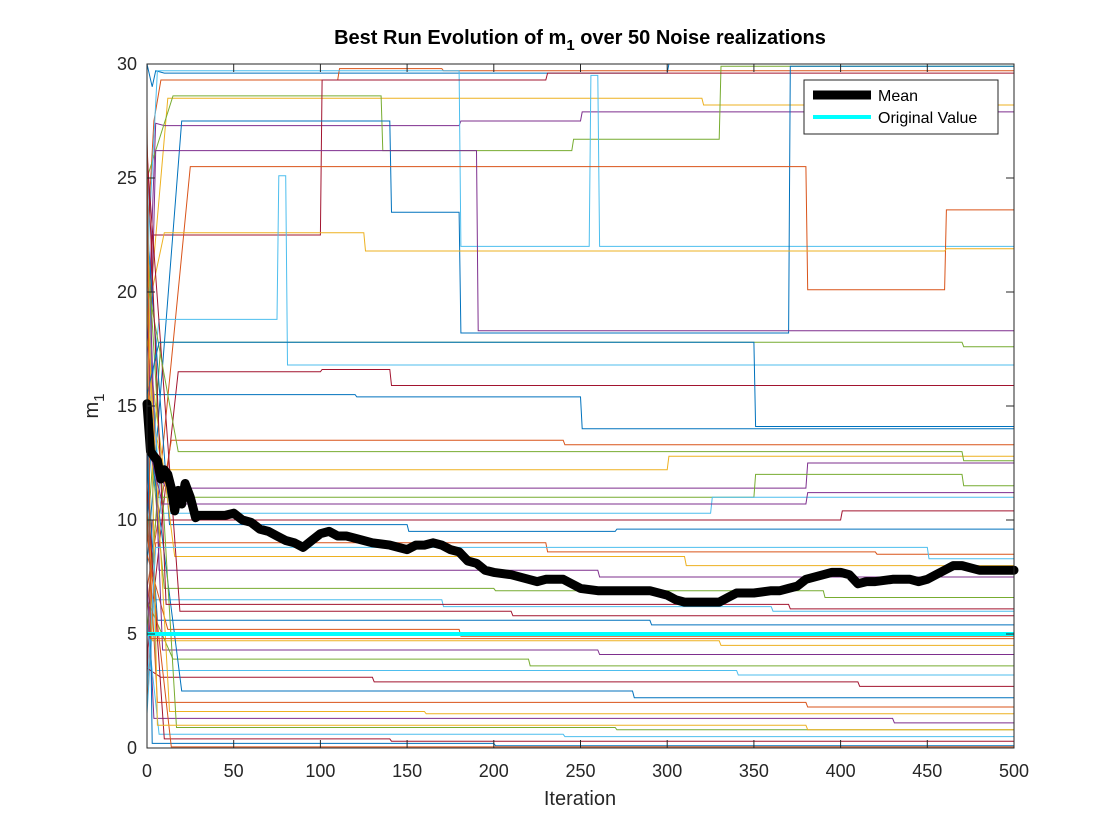 The image size is (1120, 840). Describe the element at coordinates (94, 405) in the screenshot. I see `y-axis-label: m1` at that location.